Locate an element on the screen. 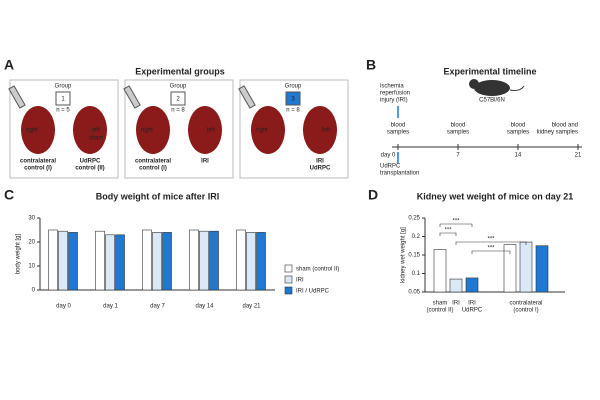  x-tick-label: day 1 is located at coordinates (110, 307).